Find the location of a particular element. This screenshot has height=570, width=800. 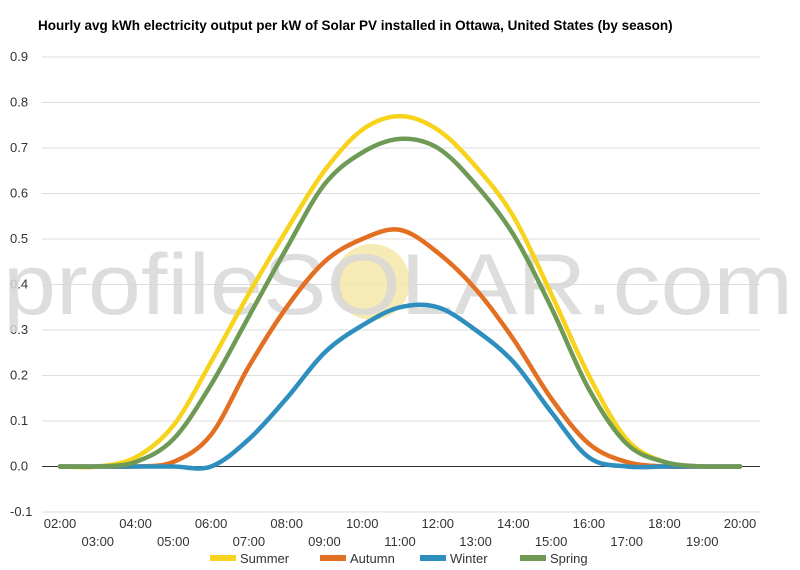

x-tick-label: 02:00 is located at coordinates (60, 523).